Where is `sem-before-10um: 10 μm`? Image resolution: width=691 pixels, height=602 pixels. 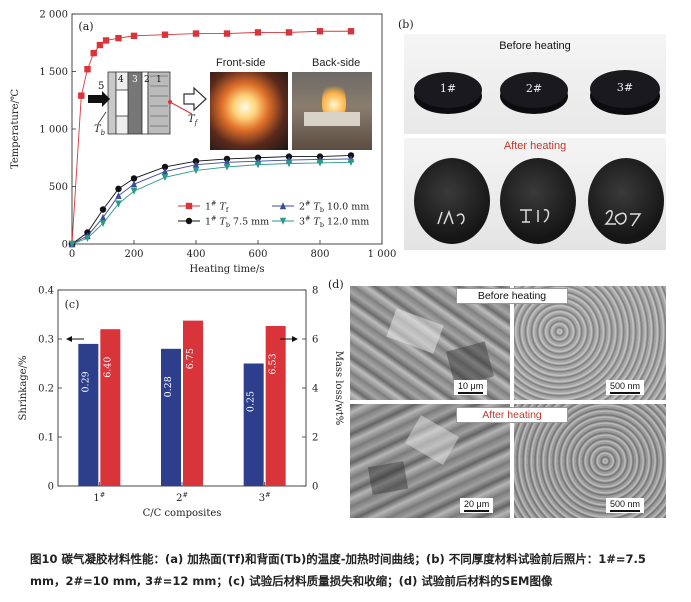 sem-before-10um: 10 μm is located at coordinates (430, 343).